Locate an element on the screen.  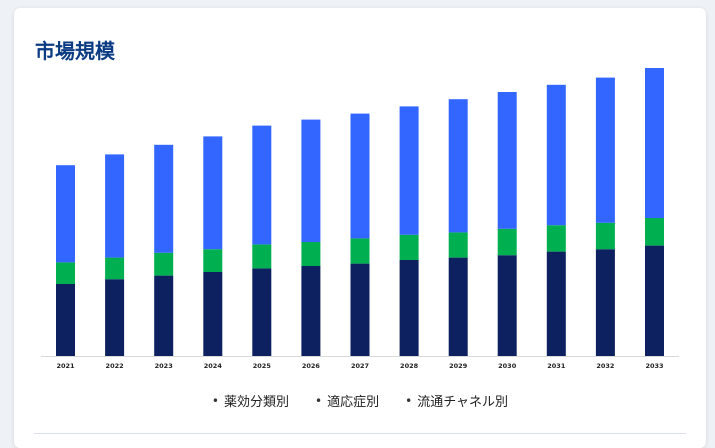
x-tick-label: 2029 is located at coordinates (458, 366).